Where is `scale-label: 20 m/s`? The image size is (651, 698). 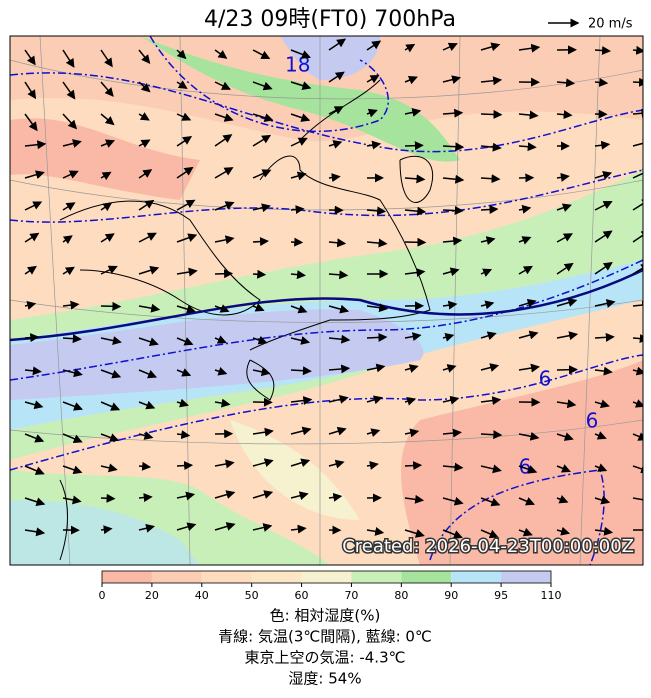
scale-label: 20 m/s is located at coordinates (610, 24).